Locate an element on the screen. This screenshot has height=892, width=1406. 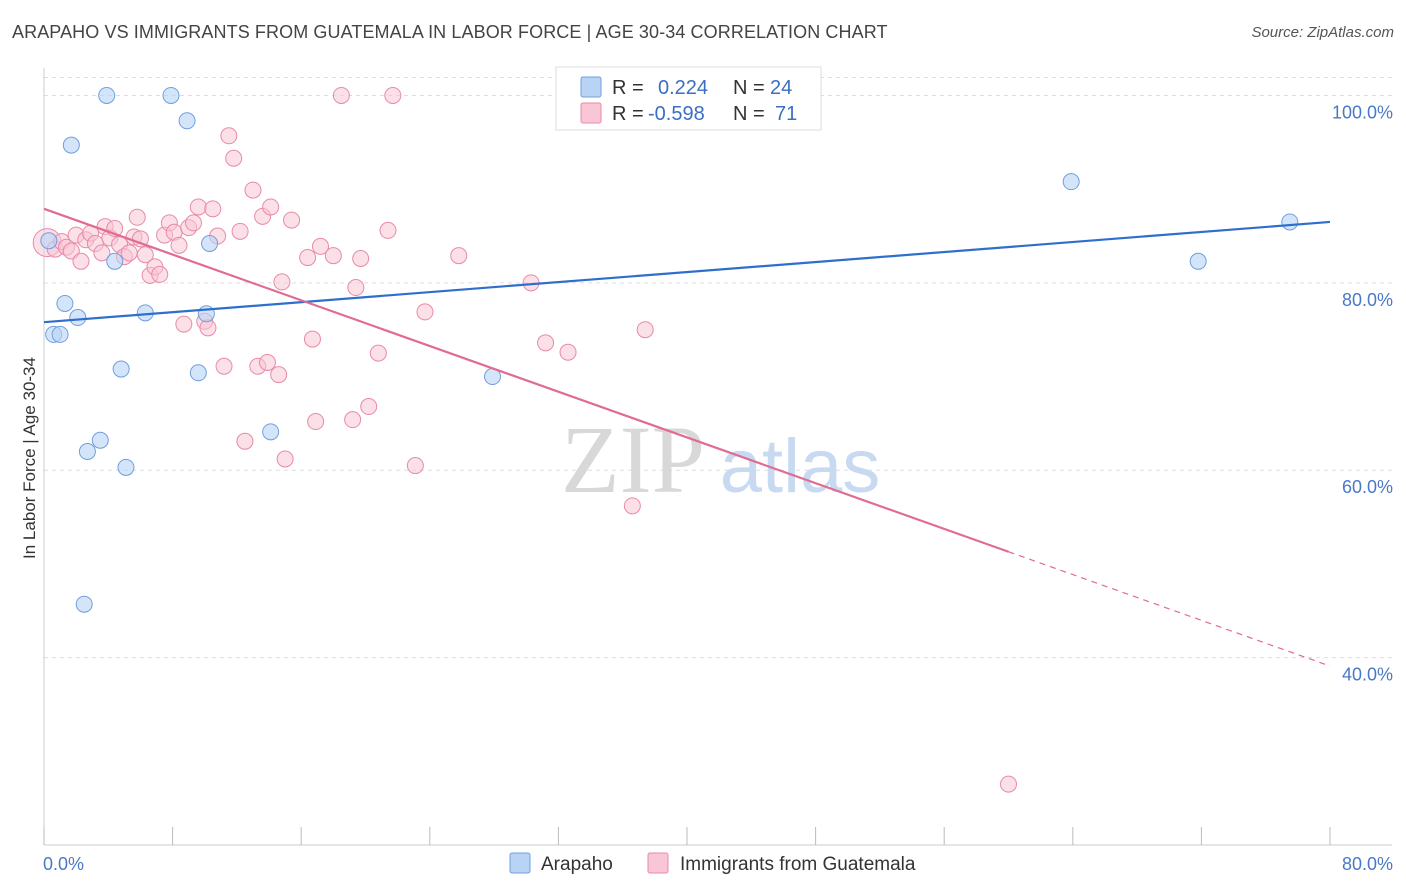
legend-n-value-1: 24 is located at coordinates (781, 88).